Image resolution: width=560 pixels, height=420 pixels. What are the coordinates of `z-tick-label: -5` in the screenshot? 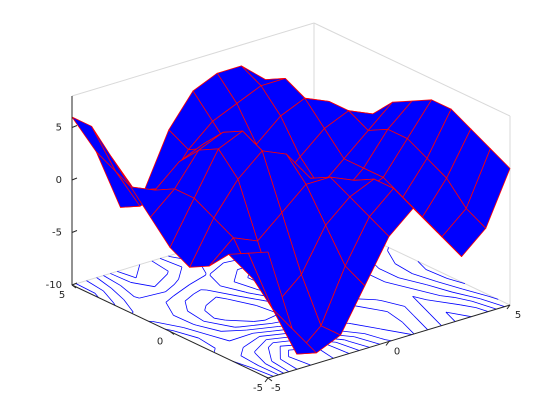 It's located at (57, 233).